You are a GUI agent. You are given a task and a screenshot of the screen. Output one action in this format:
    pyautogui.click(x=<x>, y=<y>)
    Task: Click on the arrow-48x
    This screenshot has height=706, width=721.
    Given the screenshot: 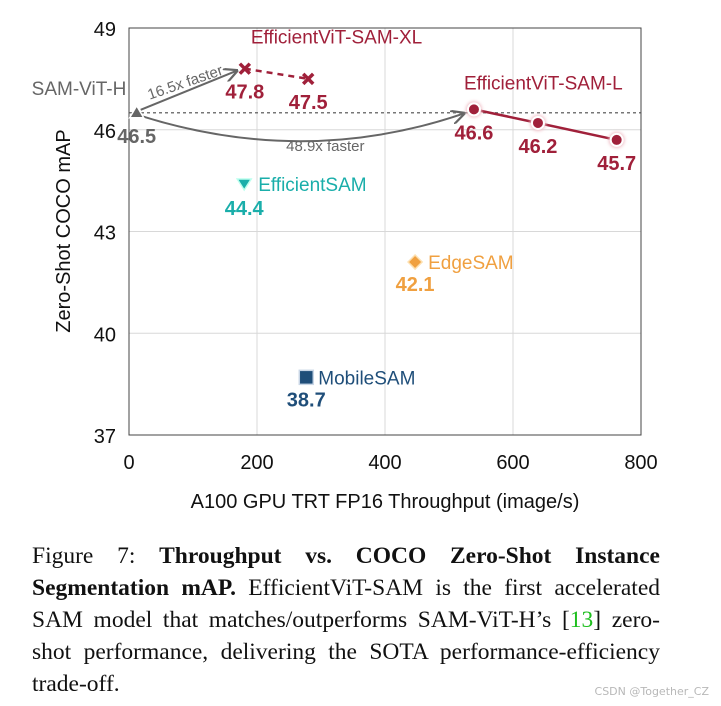 What is the action you would take?
    pyautogui.click(x=302, y=128)
    